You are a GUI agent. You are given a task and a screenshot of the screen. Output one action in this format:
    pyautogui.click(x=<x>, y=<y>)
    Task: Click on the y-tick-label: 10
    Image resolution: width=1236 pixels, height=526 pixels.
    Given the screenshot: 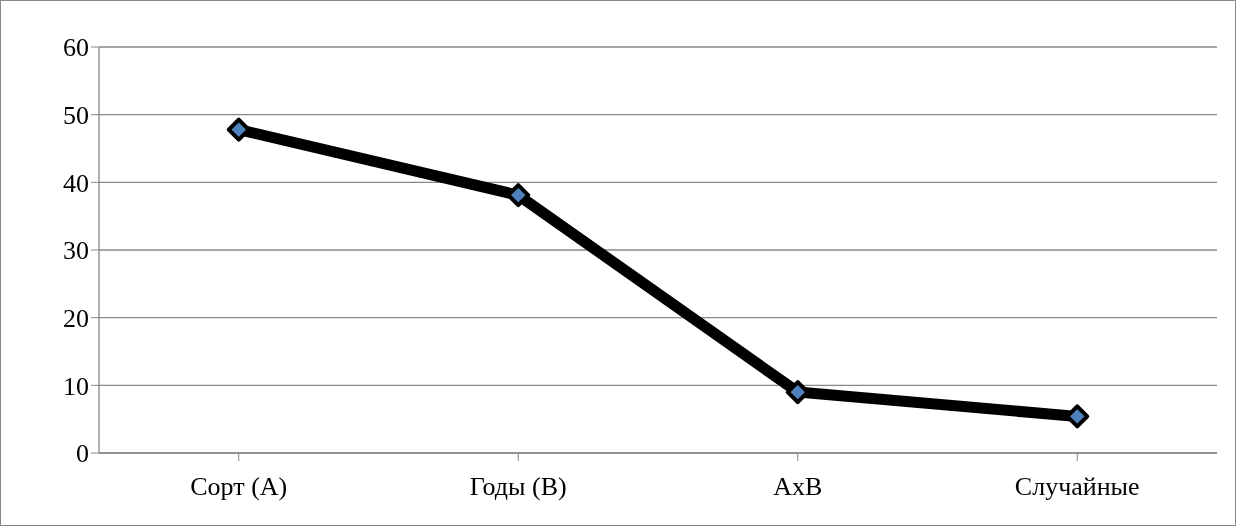 What is the action you would take?
    pyautogui.click(x=76, y=386)
    